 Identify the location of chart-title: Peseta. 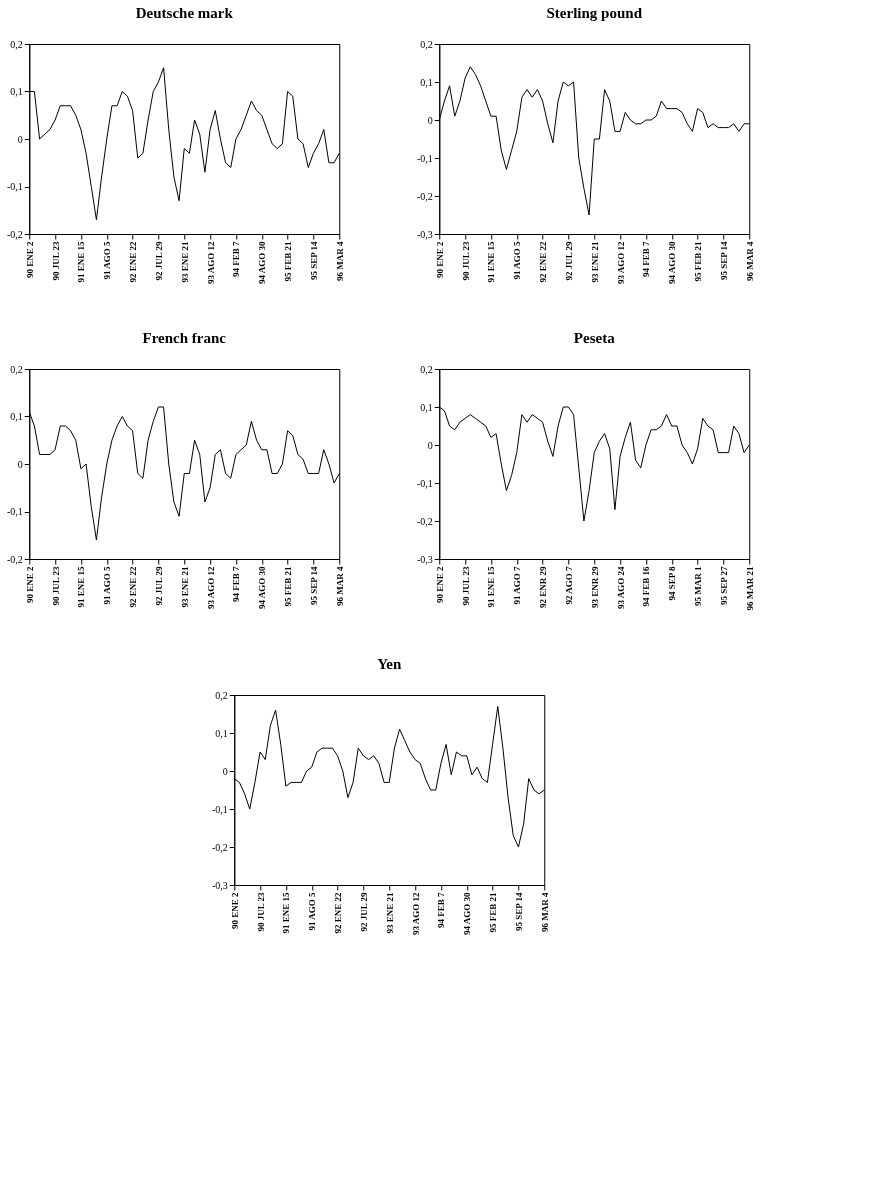
(594, 338).